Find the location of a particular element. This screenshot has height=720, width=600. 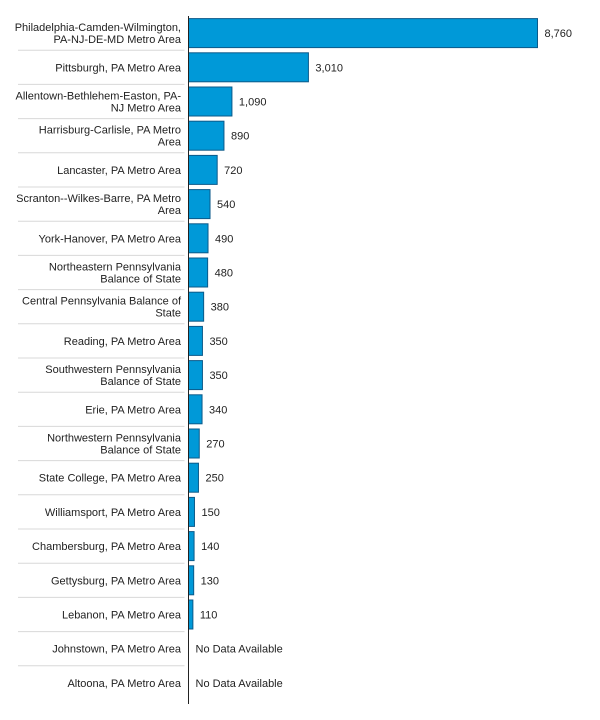

value-label: 8,760 is located at coordinates (559, 34).